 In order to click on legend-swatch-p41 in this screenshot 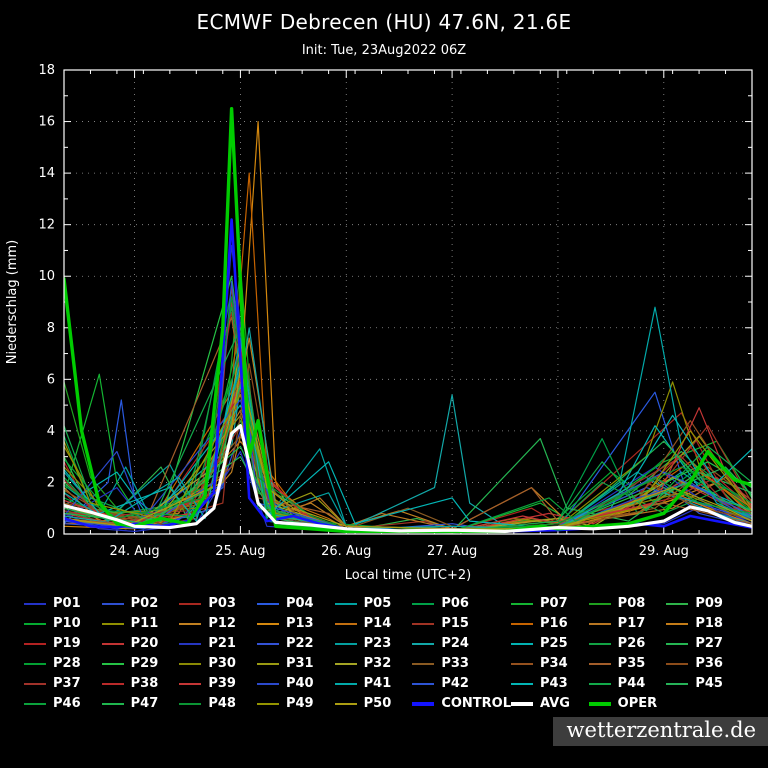, I will do `click(345, 683)`.